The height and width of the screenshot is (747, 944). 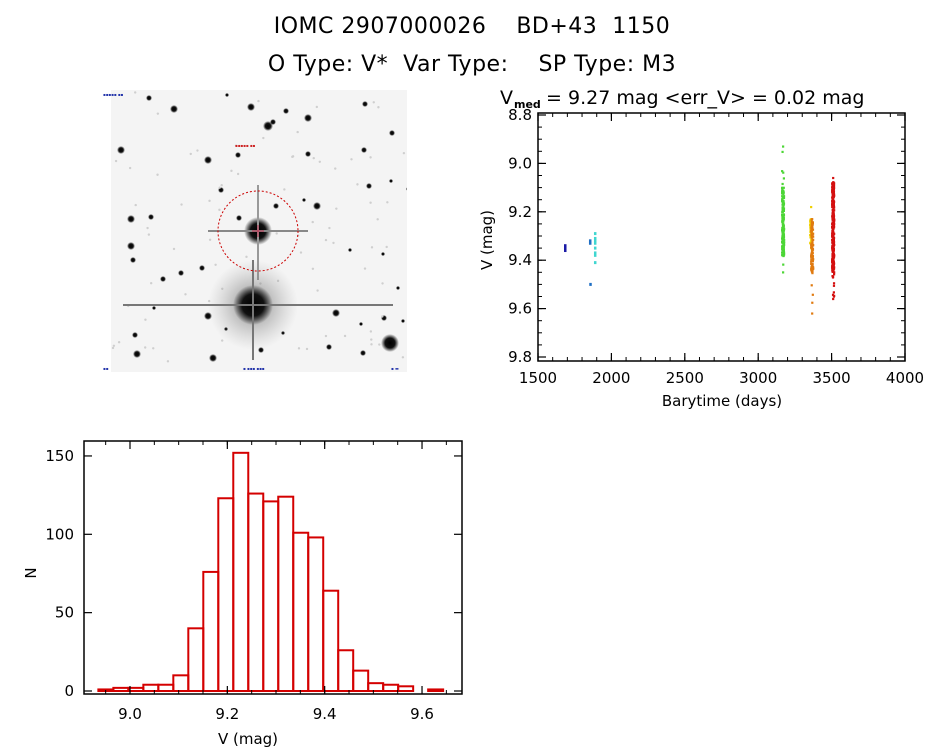 I want to click on image-label-bottom-right: ▪ ▬, so click(x=395, y=368).